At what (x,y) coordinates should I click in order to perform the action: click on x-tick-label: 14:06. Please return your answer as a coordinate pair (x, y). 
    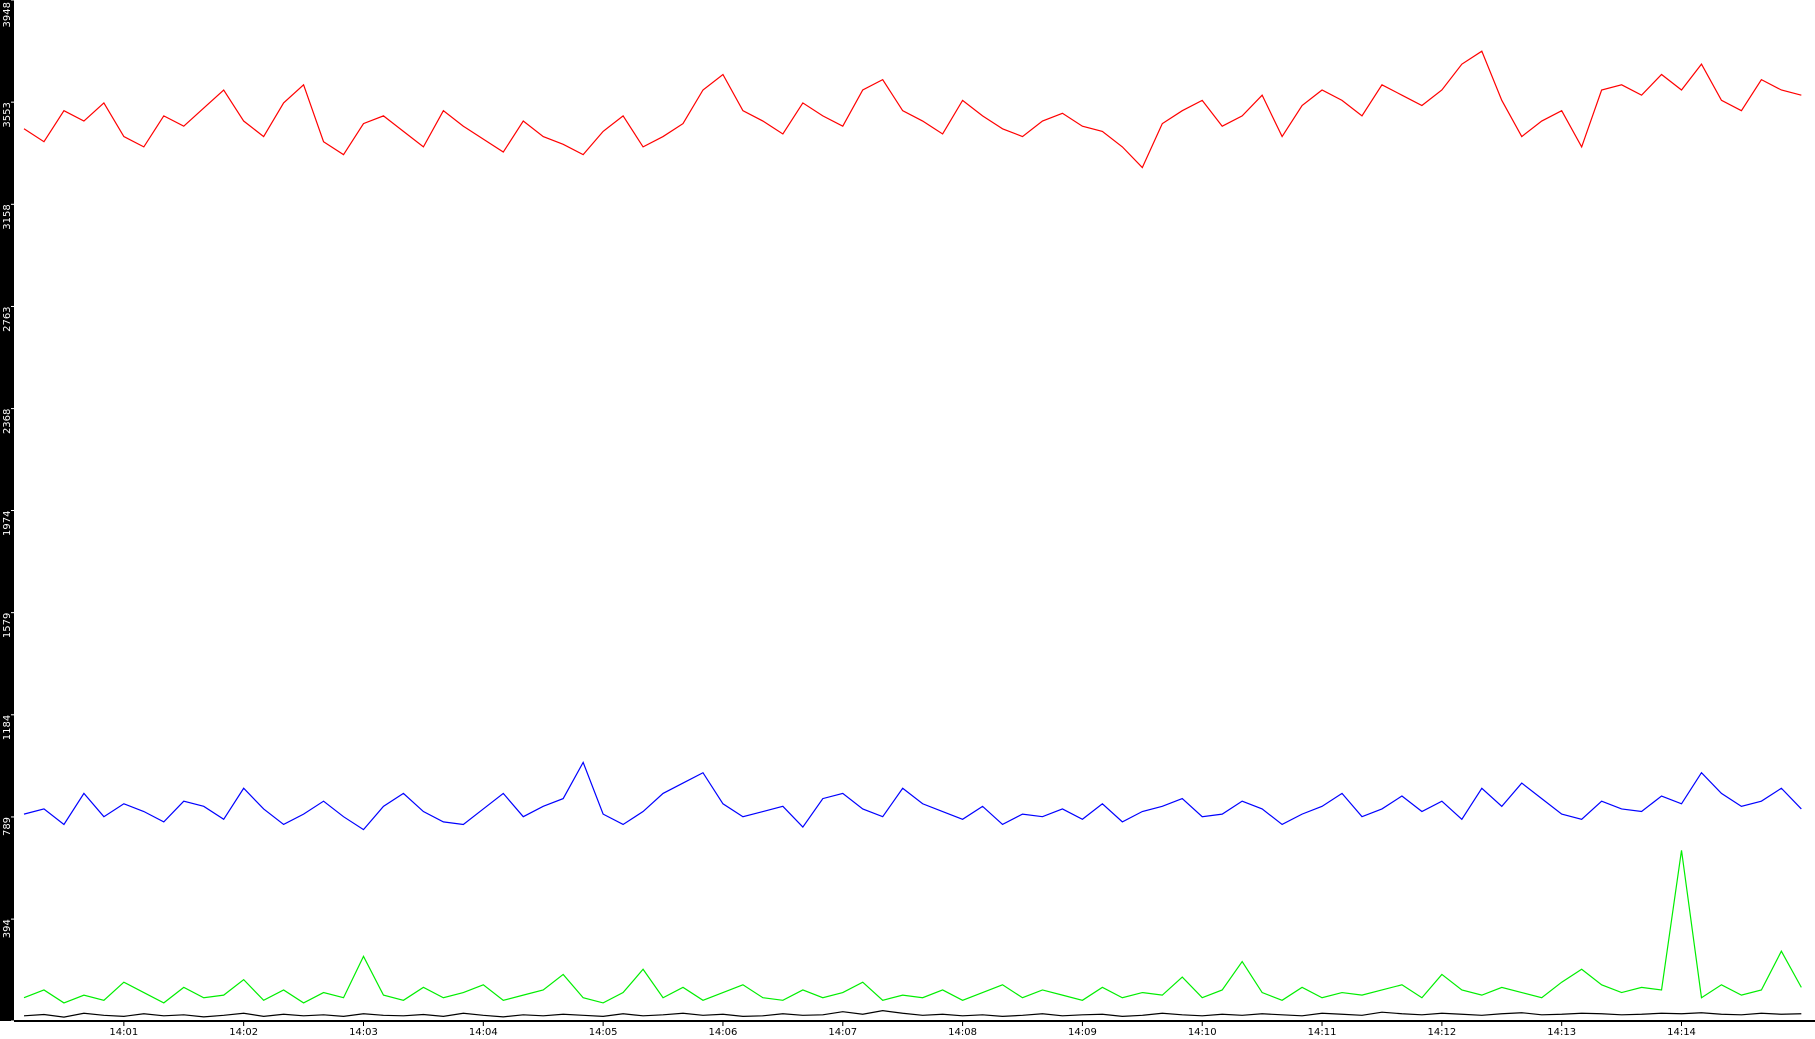
    Looking at the image, I should click on (723, 1032).